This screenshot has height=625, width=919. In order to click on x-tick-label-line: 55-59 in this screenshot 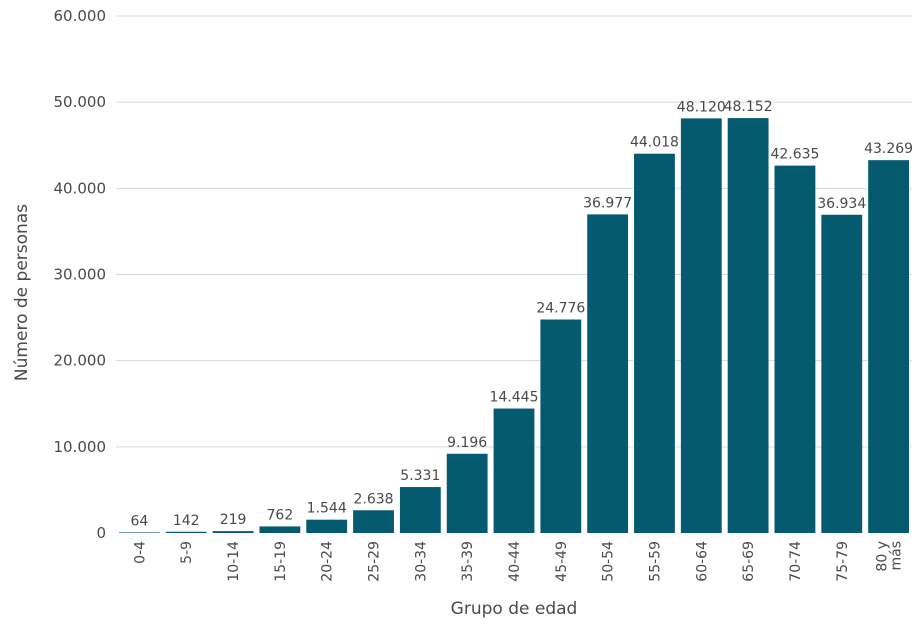, I will do `click(655, 561)`.